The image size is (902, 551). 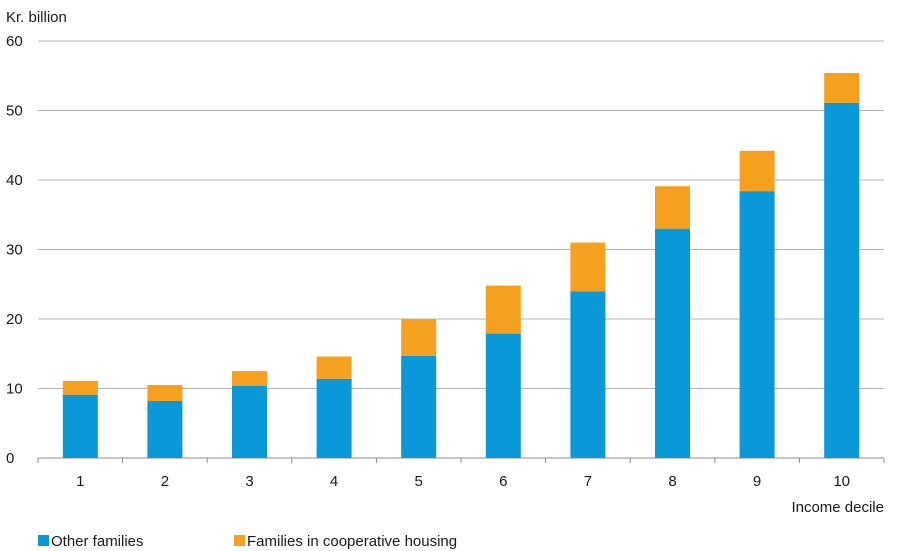 What do you see at coordinates (165, 481) in the screenshot?
I see `x-tick-label: 2` at bounding box center [165, 481].